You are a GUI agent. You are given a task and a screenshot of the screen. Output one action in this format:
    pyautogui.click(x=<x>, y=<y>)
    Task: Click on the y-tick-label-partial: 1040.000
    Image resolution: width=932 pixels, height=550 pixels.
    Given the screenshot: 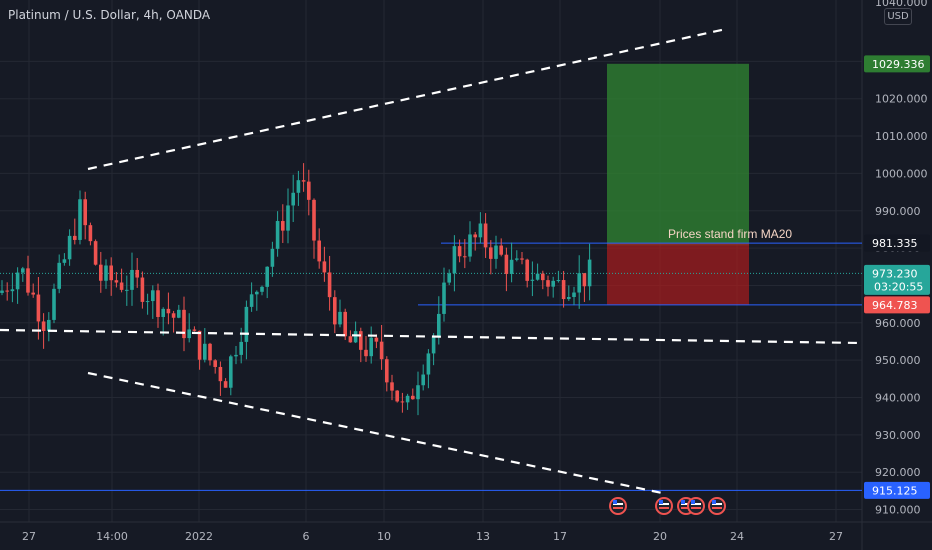 What is the action you would take?
    pyautogui.click(x=901, y=4)
    